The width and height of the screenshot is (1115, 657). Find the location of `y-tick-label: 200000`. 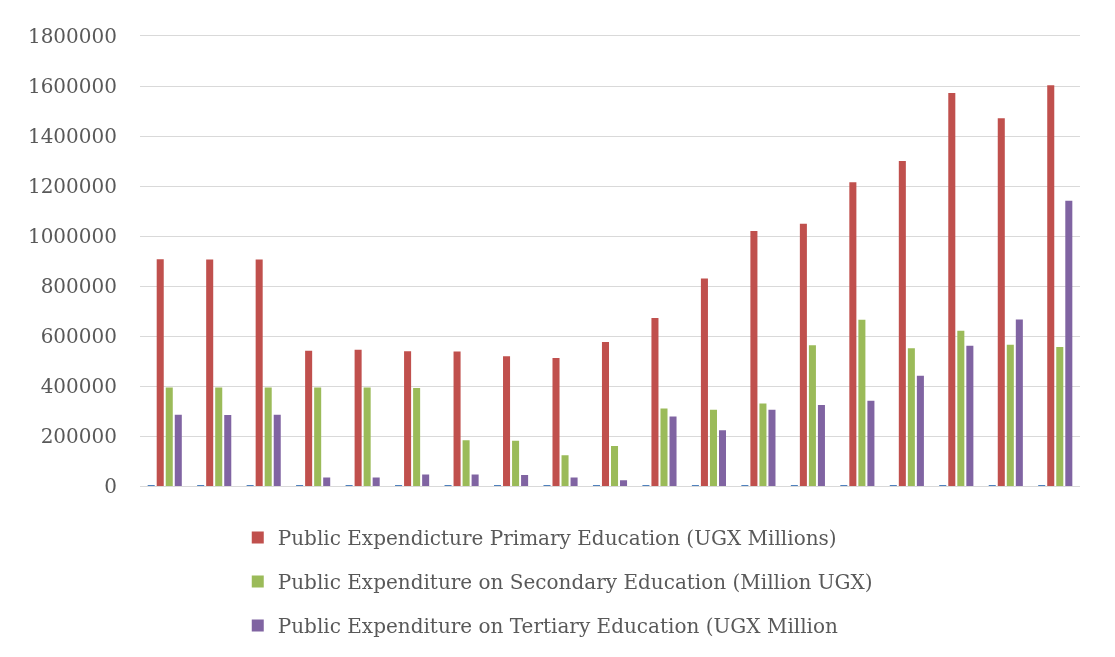

y-tick-label: 200000 is located at coordinates (78, 436).